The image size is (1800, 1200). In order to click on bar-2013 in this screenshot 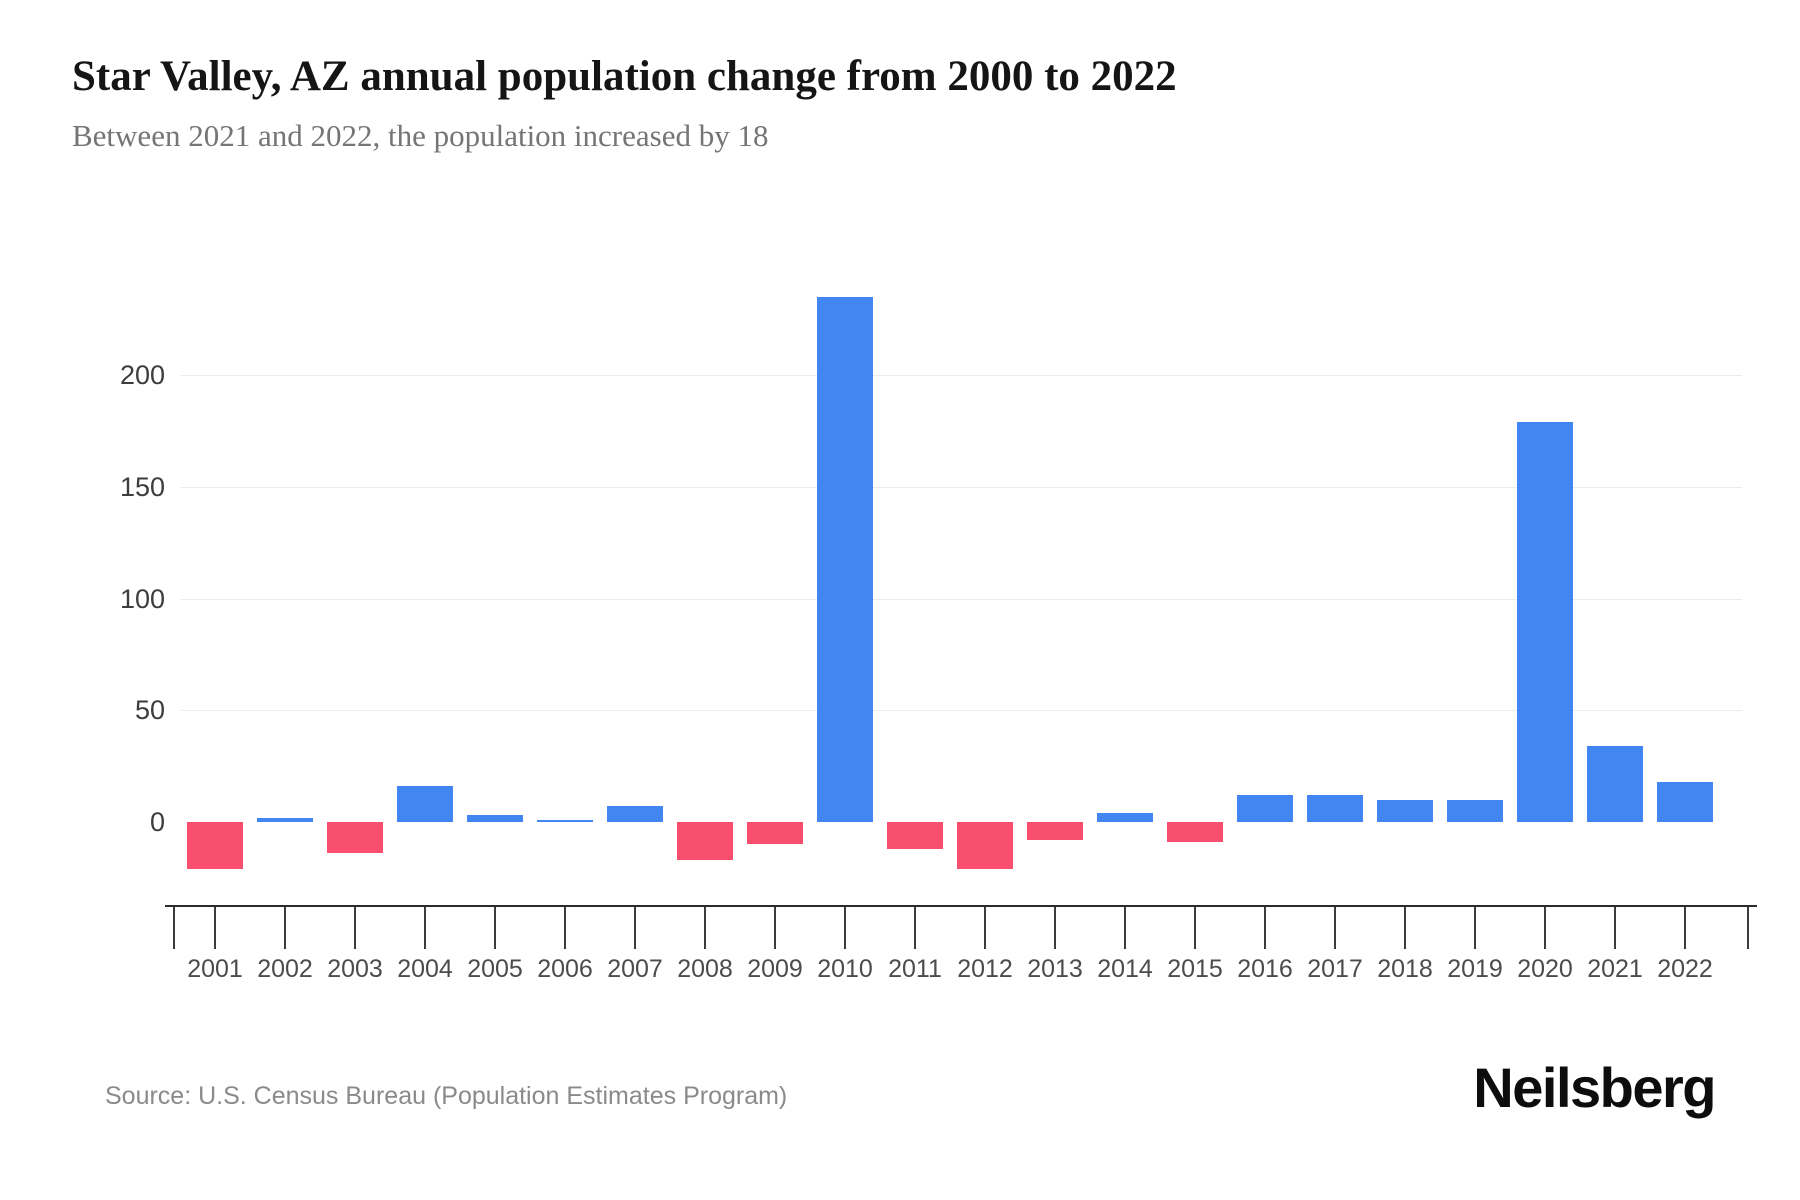, I will do `click(1055, 831)`.